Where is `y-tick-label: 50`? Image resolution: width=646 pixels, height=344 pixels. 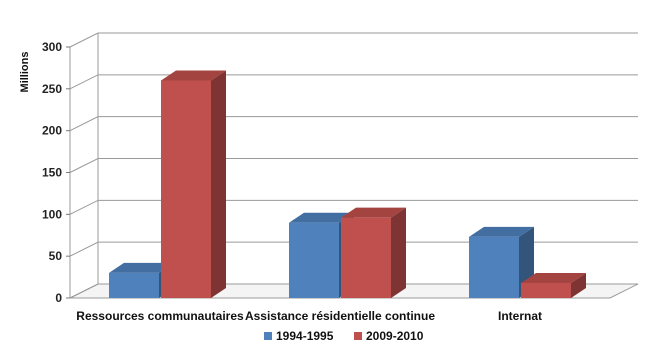 y-tick-label: 50 is located at coordinates (56, 256).